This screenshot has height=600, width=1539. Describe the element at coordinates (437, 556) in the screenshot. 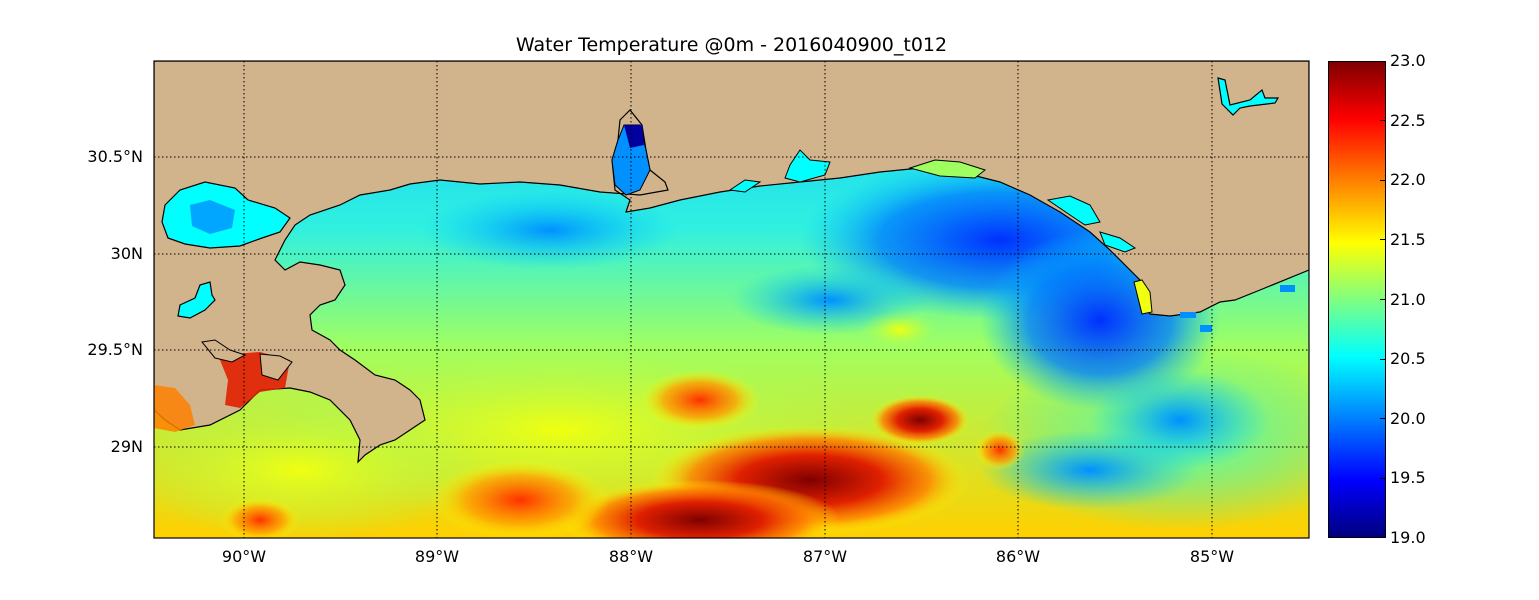

I see `longitude-label: 89°W` at that location.